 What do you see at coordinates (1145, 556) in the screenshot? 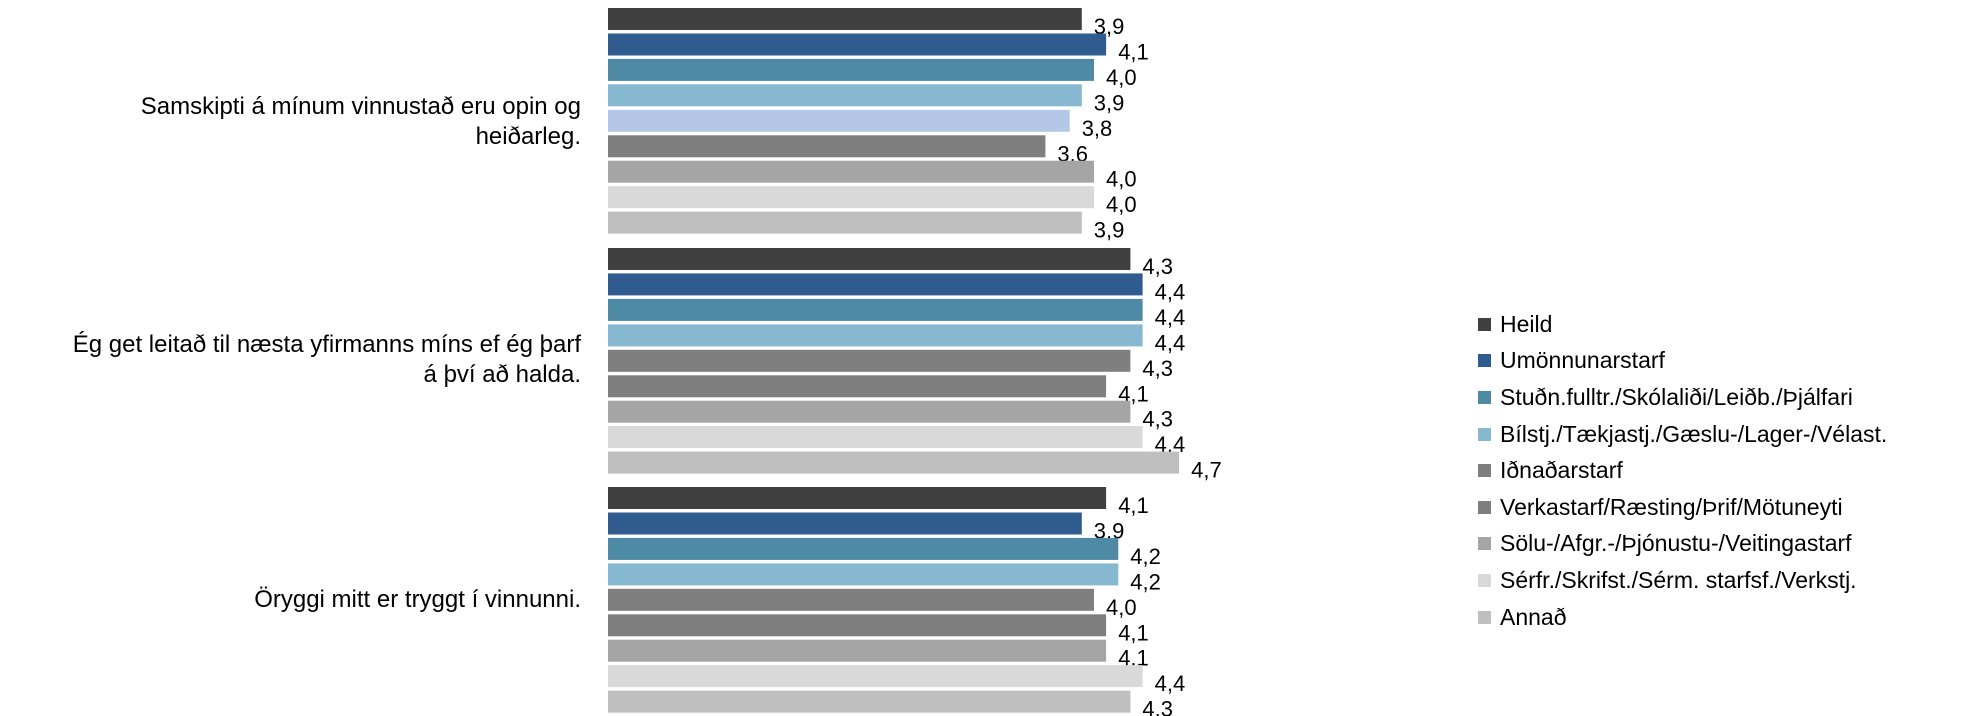
I see `data-label-2-2: 4,2` at bounding box center [1145, 556].